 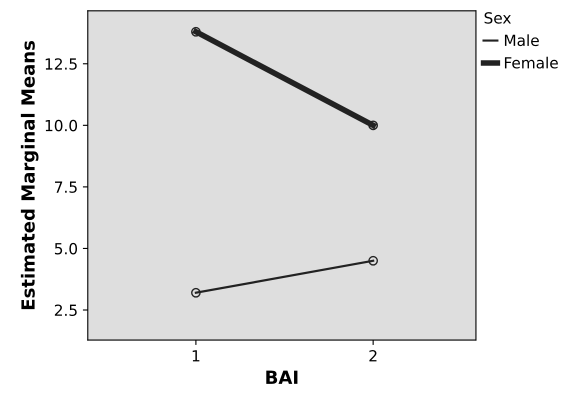 What do you see at coordinates (65, 310) in the screenshot?
I see `y-tick-label: 2.5` at bounding box center [65, 310].